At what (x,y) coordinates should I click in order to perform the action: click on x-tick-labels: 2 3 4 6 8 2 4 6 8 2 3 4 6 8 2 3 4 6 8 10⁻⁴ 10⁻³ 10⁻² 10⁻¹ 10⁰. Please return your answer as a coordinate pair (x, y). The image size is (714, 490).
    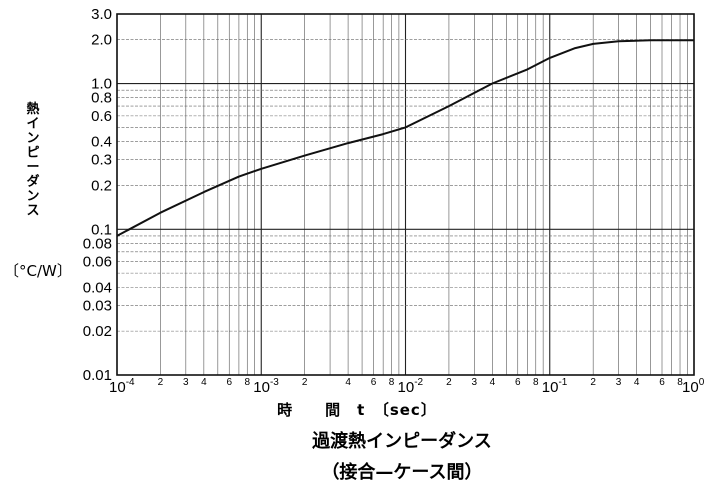
    Looking at the image, I should click on (407, 386).